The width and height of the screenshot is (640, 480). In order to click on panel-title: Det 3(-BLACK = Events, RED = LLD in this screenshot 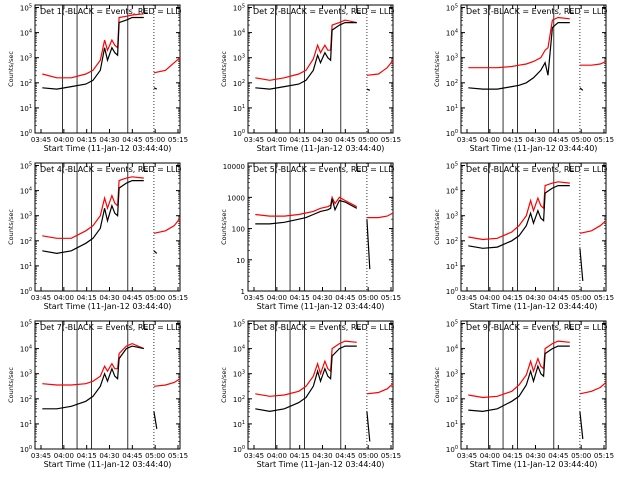, I will do `click(536, 11)`.